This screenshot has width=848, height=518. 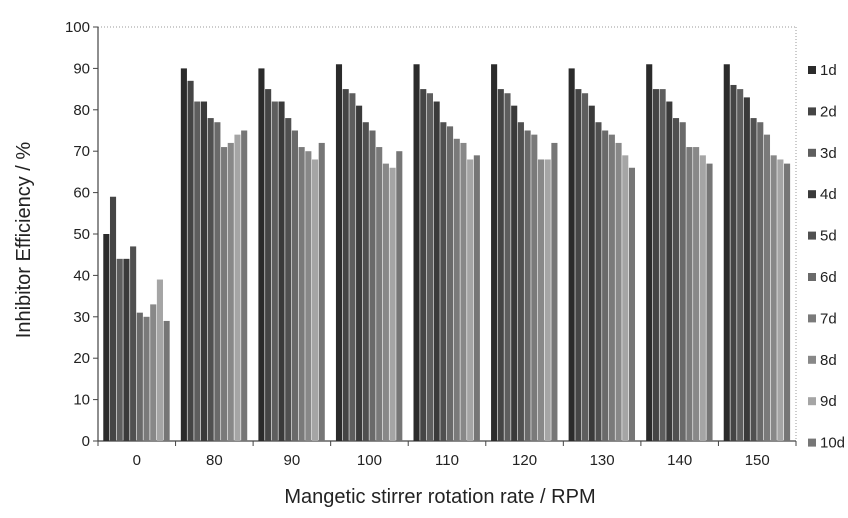 What do you see at coordinates (757, 460) in the screenshot?
I see `x-tick-label: 150` at bounding box center [757, 460].